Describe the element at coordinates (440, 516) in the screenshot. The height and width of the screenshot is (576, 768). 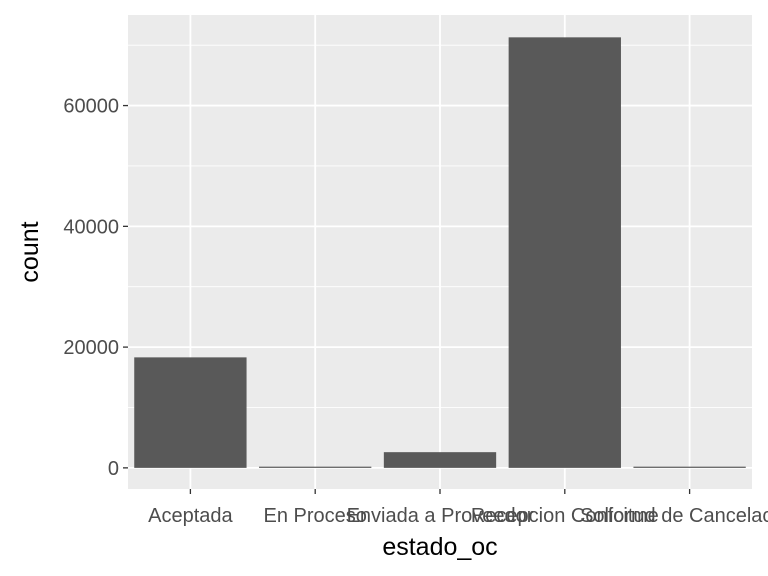
I see `x-tick-label: Enviada a Proveedor` at that location.